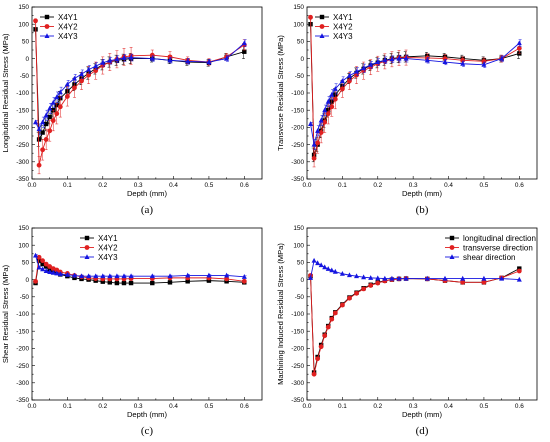  I want to click on y-tick-label: -250, so click(297, 366).